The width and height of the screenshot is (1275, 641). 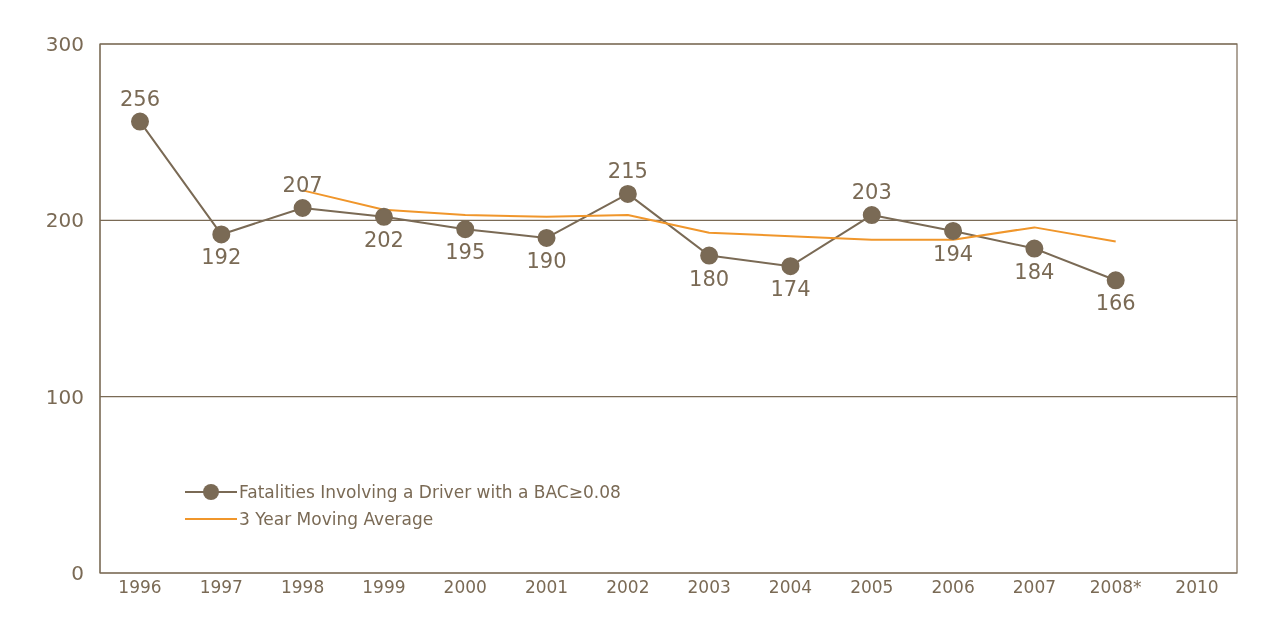 What do you see at coordinates (140, 98) in the screenshot?
I see `data-label: 256` at bounding box center [140, 98].